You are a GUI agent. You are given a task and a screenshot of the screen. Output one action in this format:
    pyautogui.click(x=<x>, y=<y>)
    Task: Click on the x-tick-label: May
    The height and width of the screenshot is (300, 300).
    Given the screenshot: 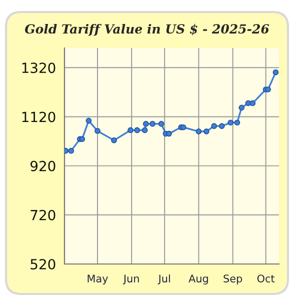 What is the action you would take?
    pyautogui.click(x=98, y=279)
    